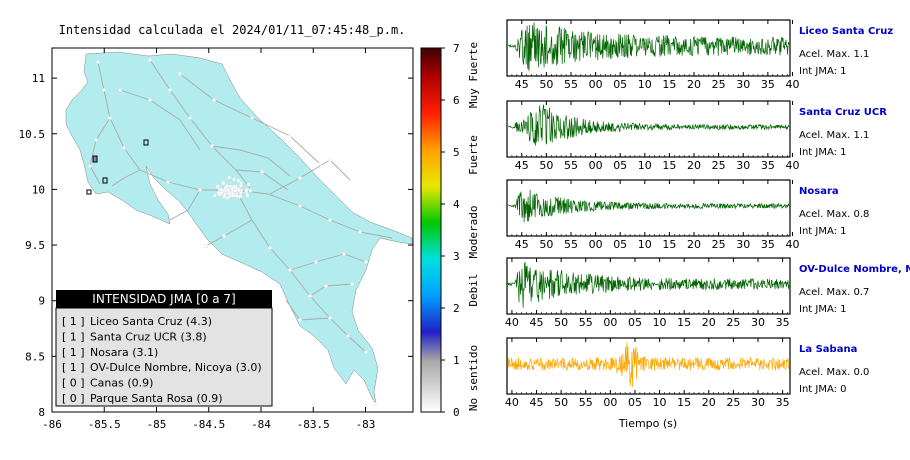 The width and height of the screenshot is (910, 460). Describe the element at coordinates (819, 191) in the screenshot. I see `station-name: Nosara` at that location.